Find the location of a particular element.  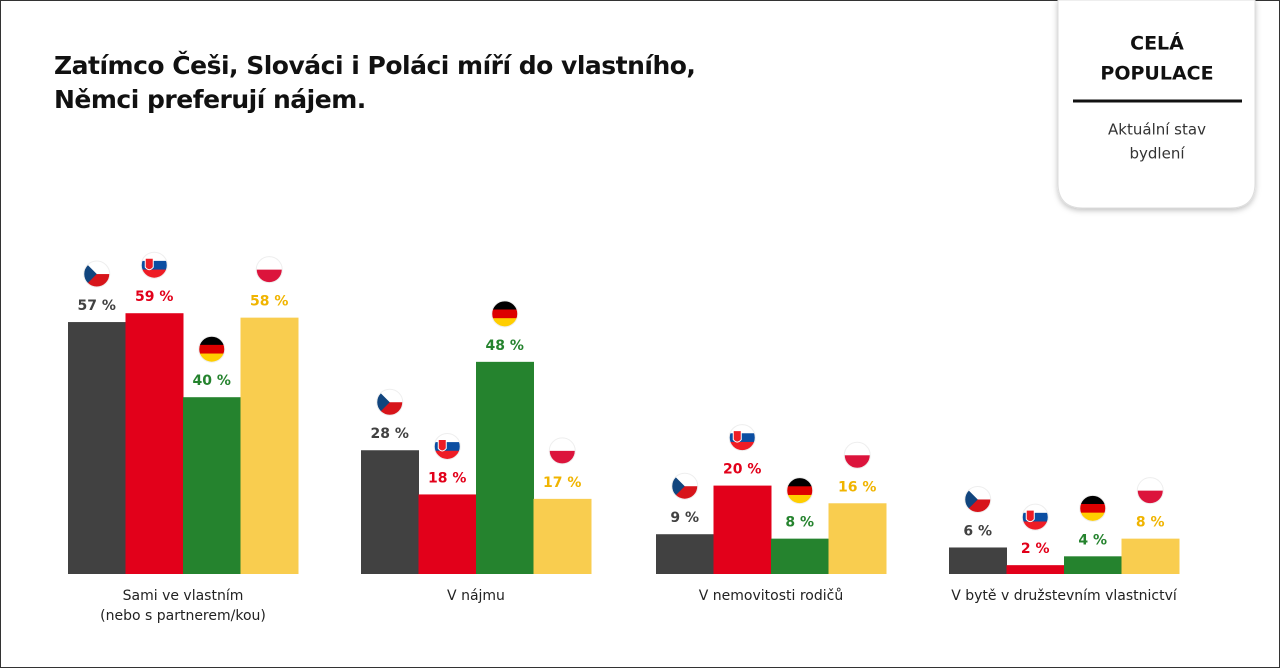

value-label: 6 % is located at coordinates (977, 531).